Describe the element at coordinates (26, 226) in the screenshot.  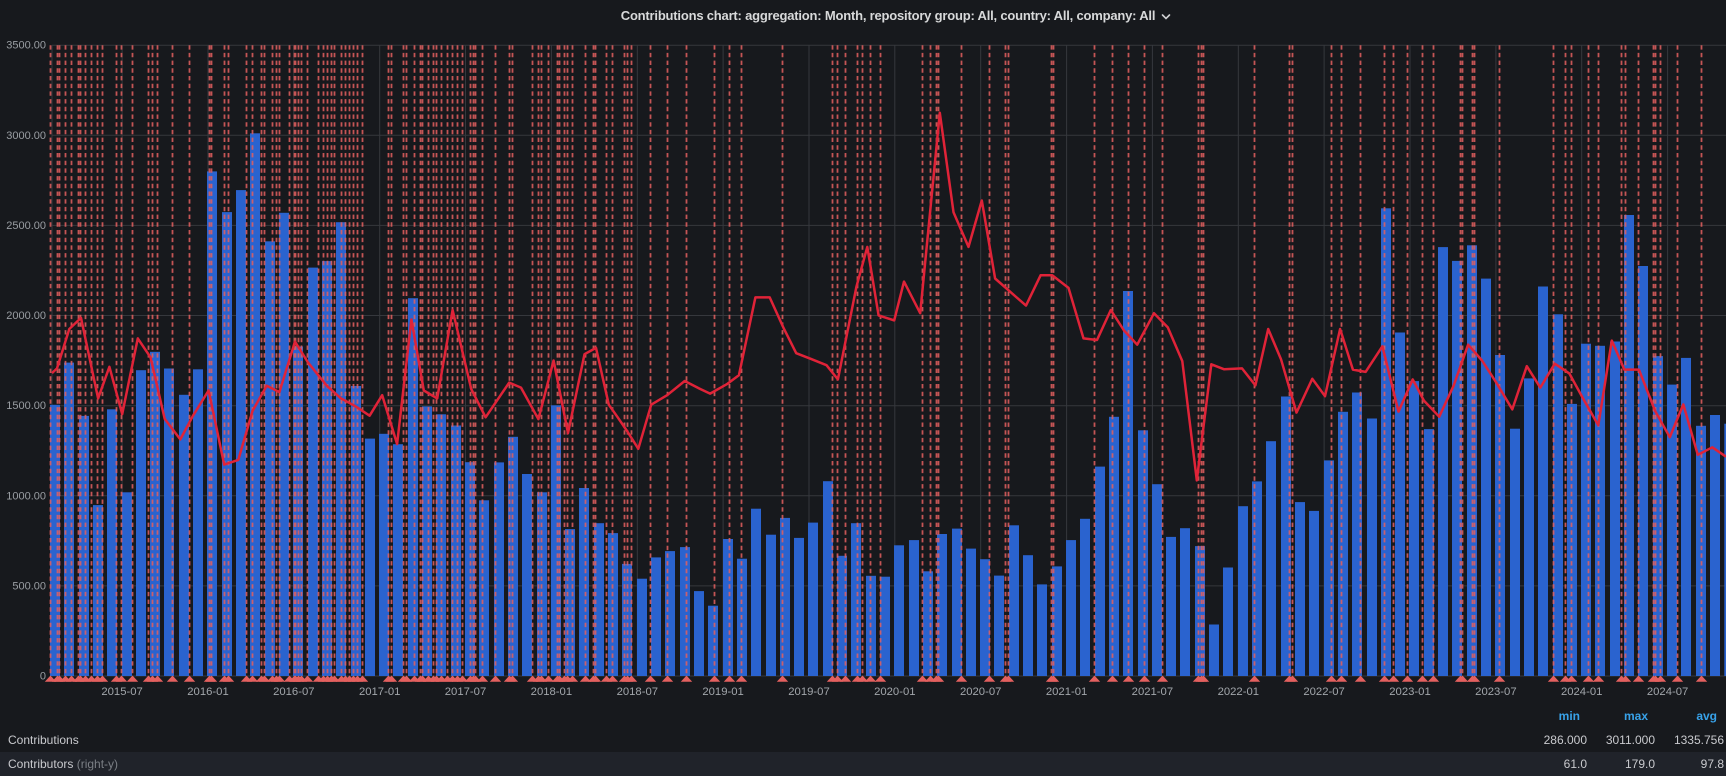
I see `svg-text: 2500.00` at that location.